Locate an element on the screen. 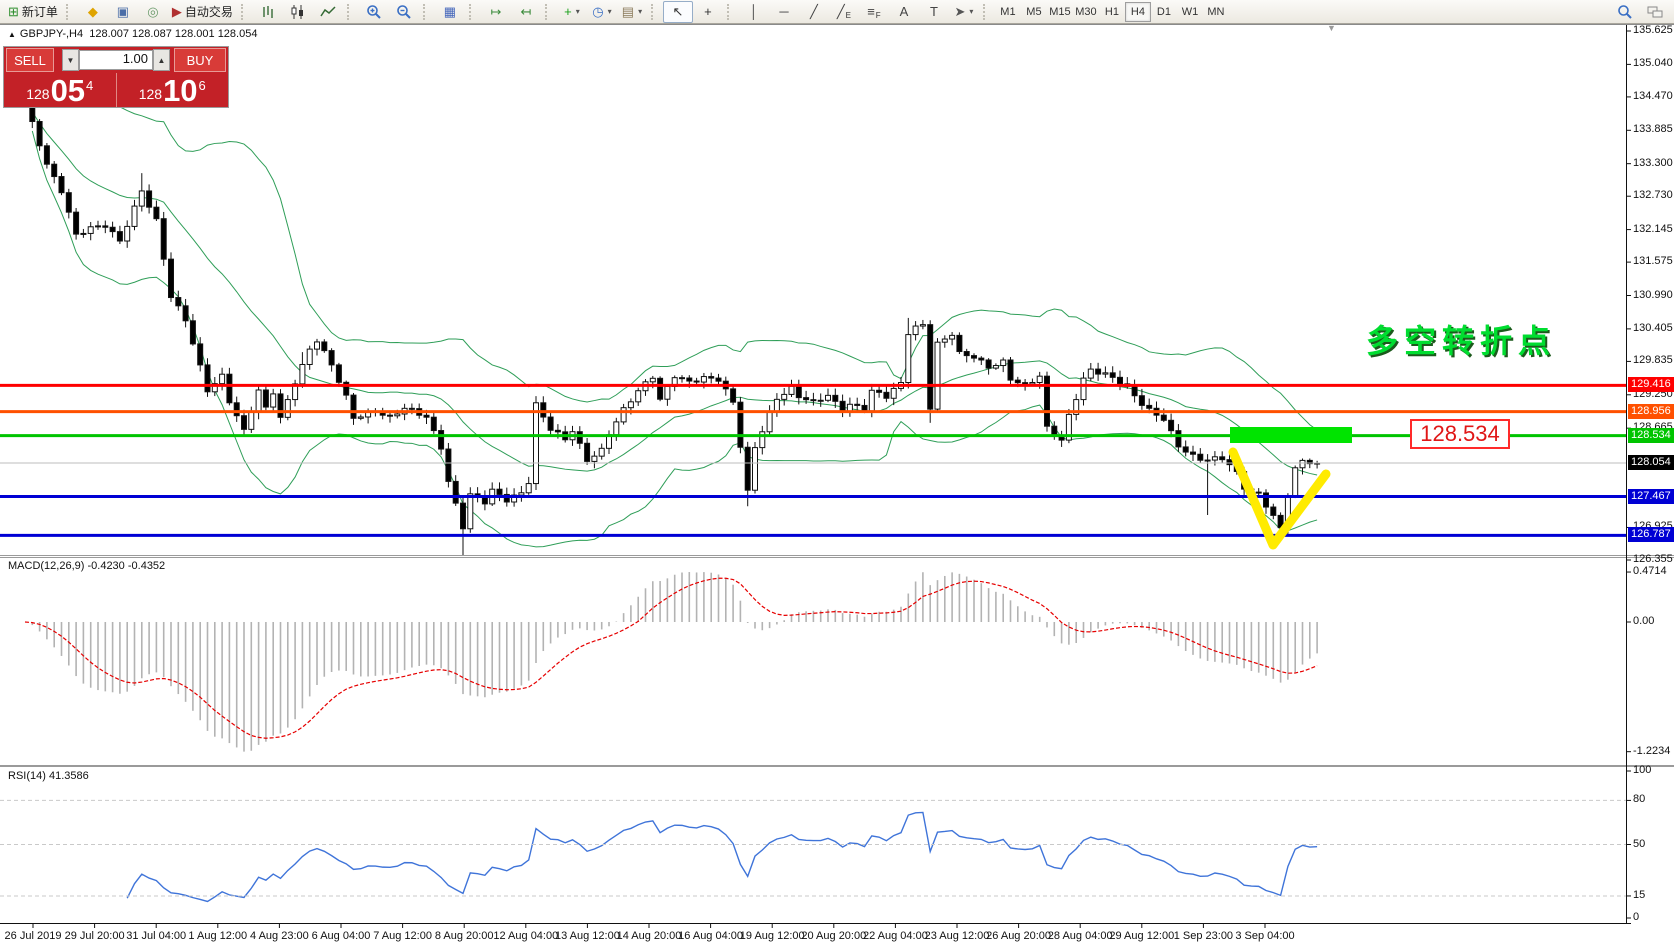 The width and height of the screenshot is (1674, 944). current-price-badge: 128.054 is located at coordinates (1651, 463).